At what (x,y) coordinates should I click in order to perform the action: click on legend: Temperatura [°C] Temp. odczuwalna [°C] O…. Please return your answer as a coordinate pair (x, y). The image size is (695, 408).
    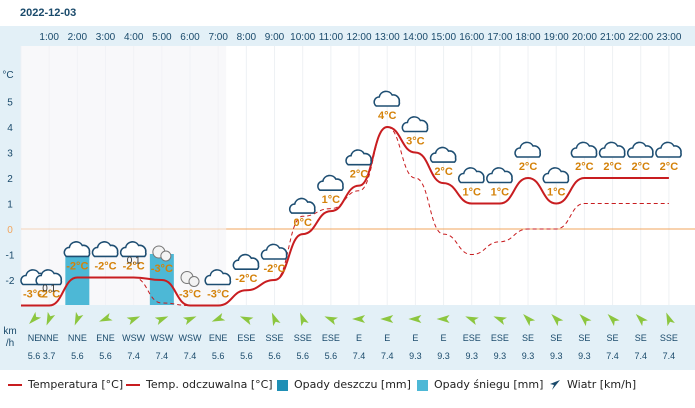
    Looking at the image, I should click on (347, 386).